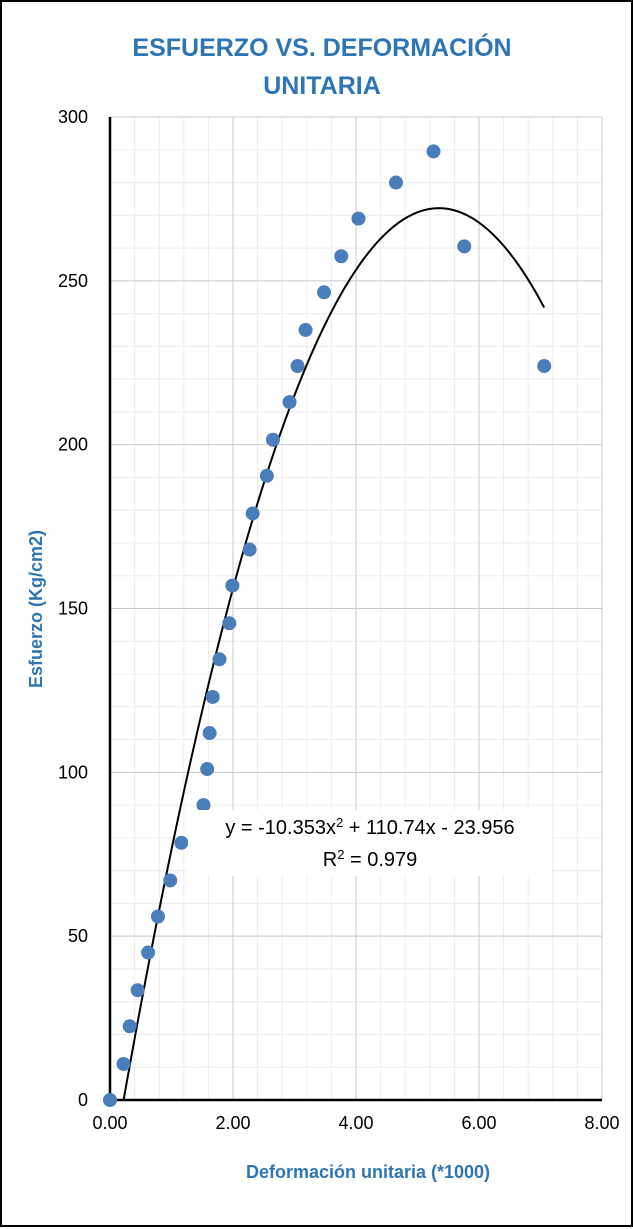 The height and width of the screenshot is (1229, 633). Describe the element at coordinates (232, 1123) in the screenshot. I see `x-tick-label: 2.00` at that location.